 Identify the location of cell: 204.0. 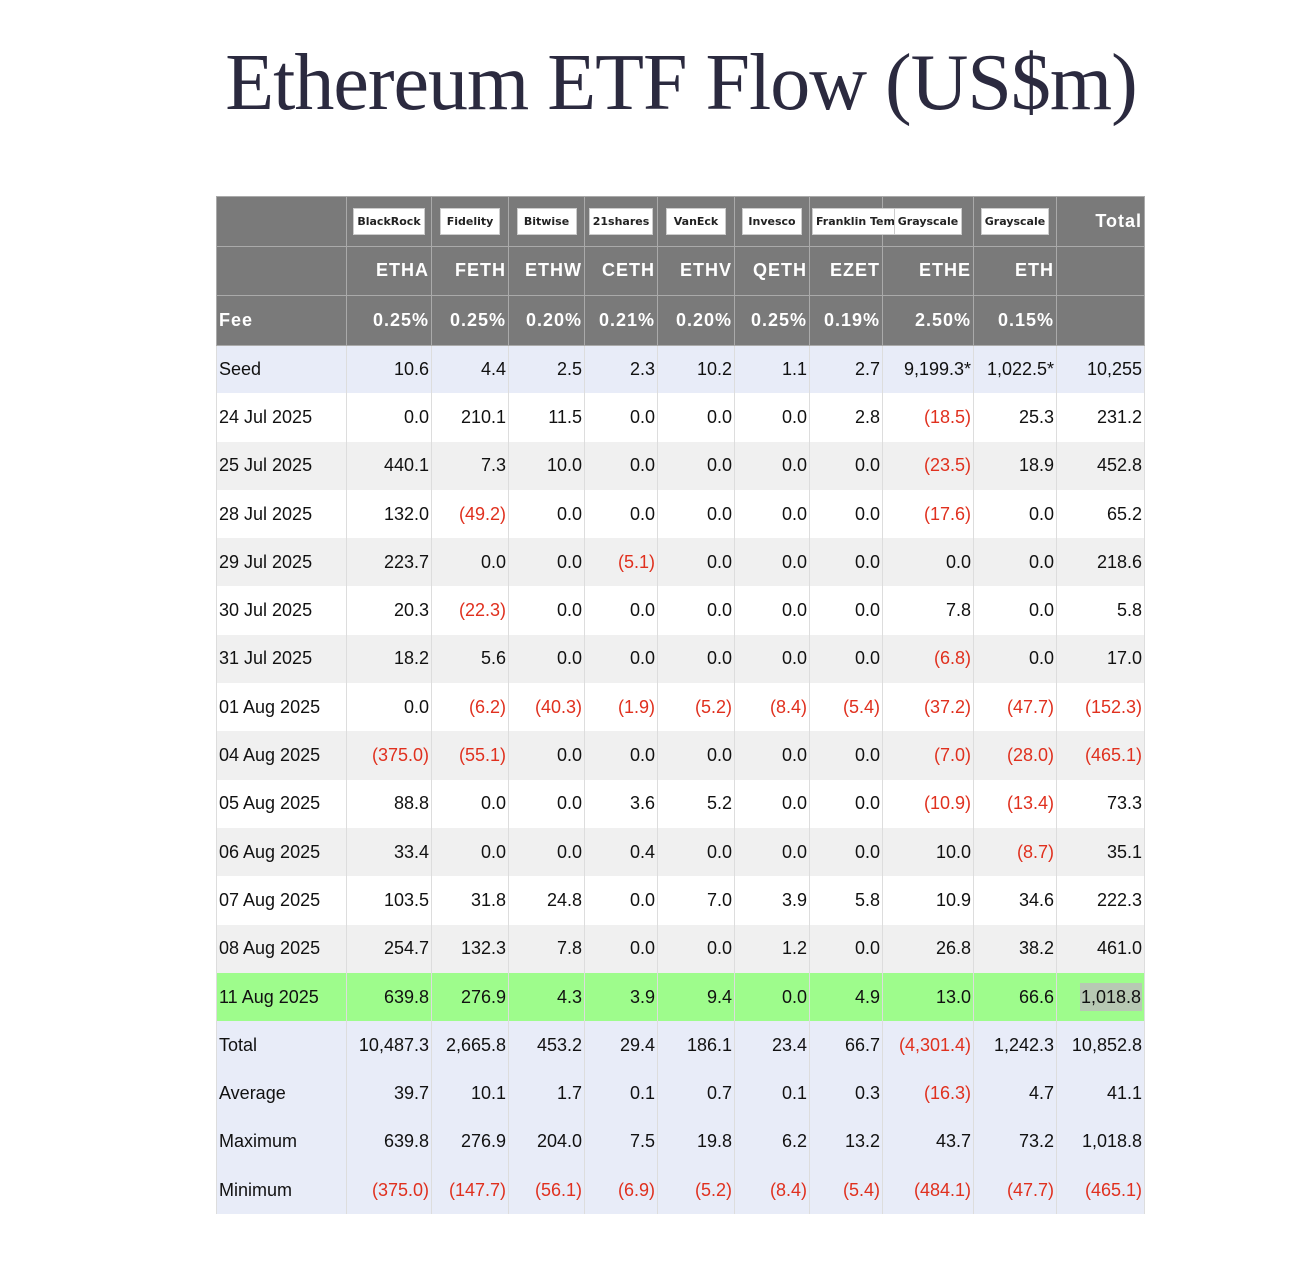
(546, 1142).